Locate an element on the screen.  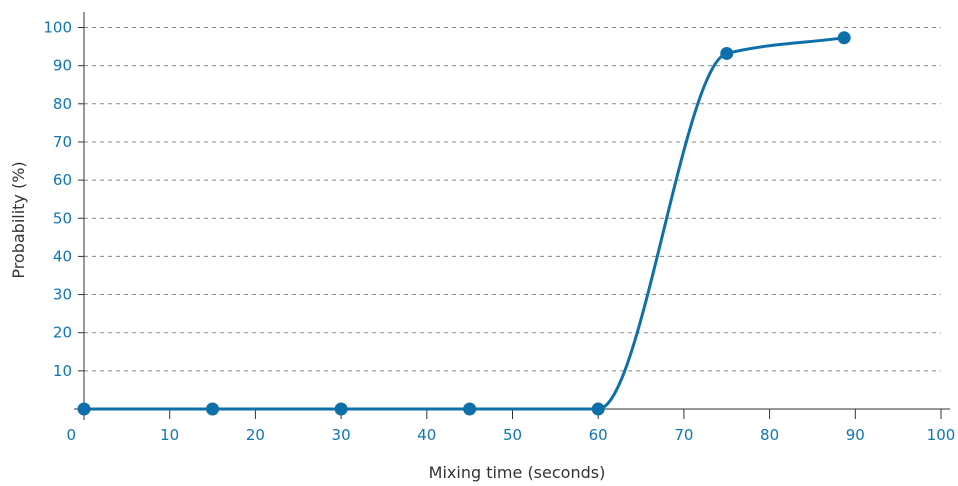
x-tick-label-70: 70 is located at coordinates (683, 435).